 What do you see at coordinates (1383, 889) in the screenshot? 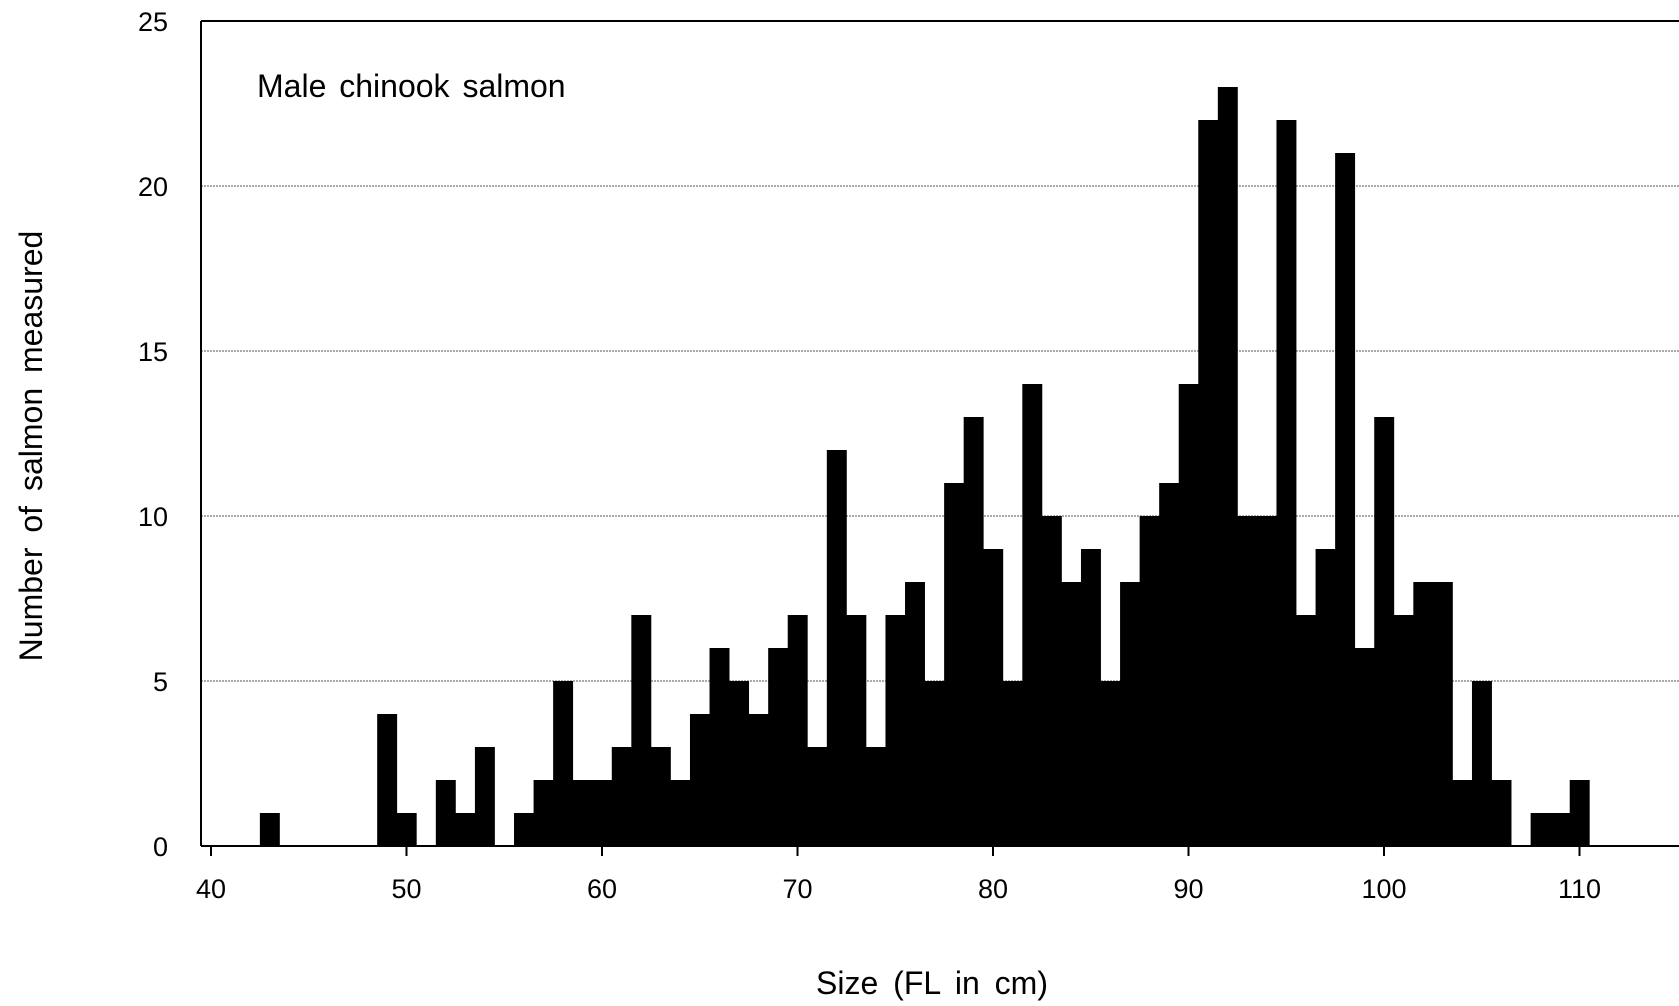
I see `x-tick-label-100: 100` at bounding box center [1383, 889].